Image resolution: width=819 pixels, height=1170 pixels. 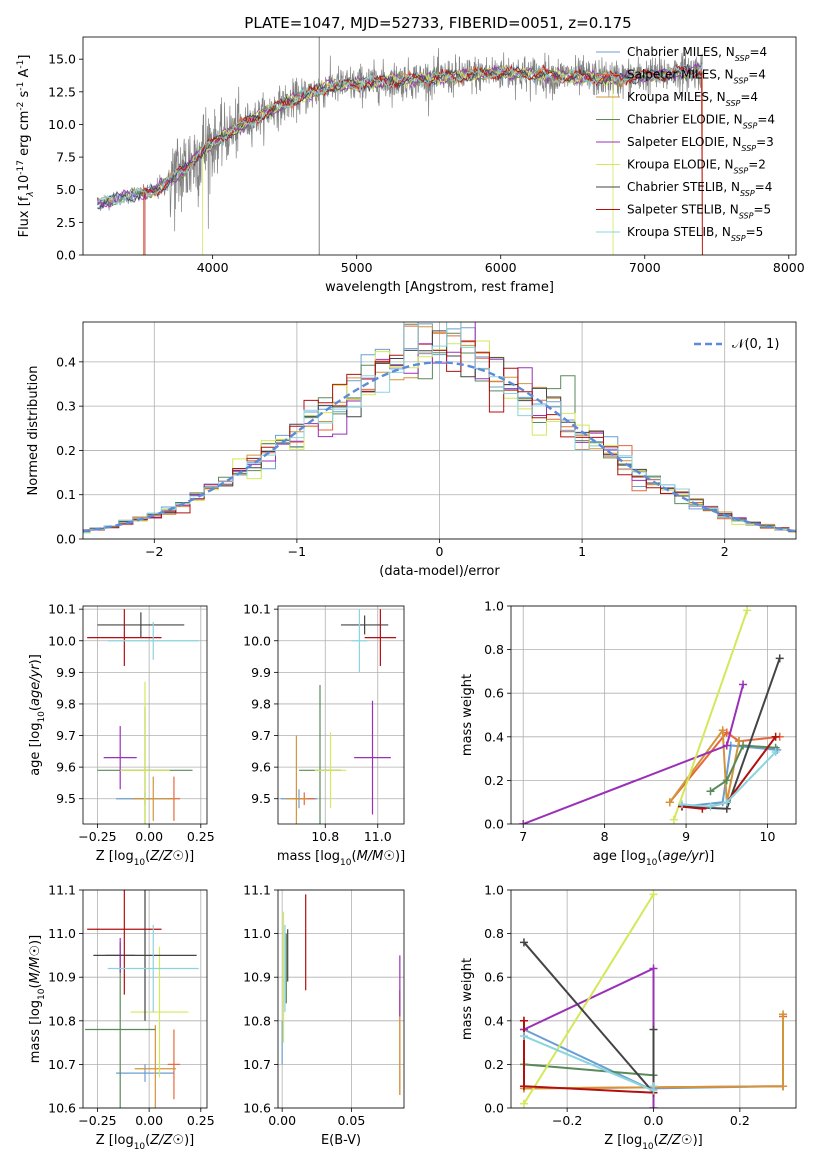 What do you see at coordinates (467, 999) in the screenshot?
I see `y-axis-label: mass weight` at bounding box center [467, 999].